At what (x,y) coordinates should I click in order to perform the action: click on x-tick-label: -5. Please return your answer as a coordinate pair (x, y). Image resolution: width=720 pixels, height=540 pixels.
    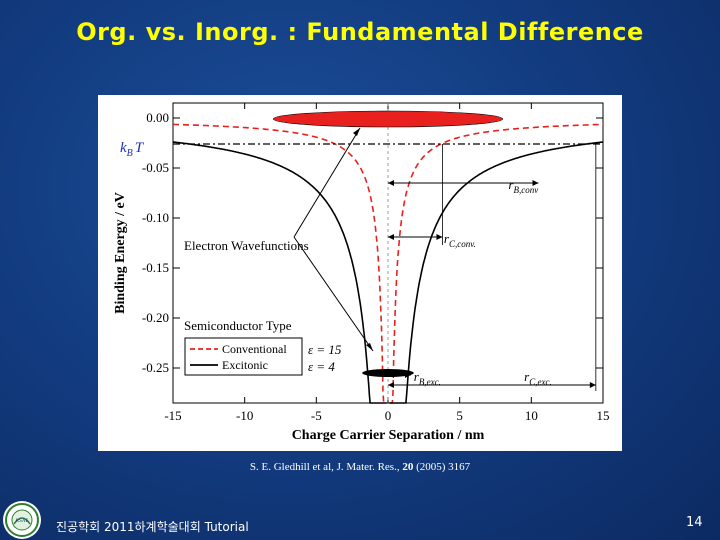
    Looking at the image, I should click on (316, 415).